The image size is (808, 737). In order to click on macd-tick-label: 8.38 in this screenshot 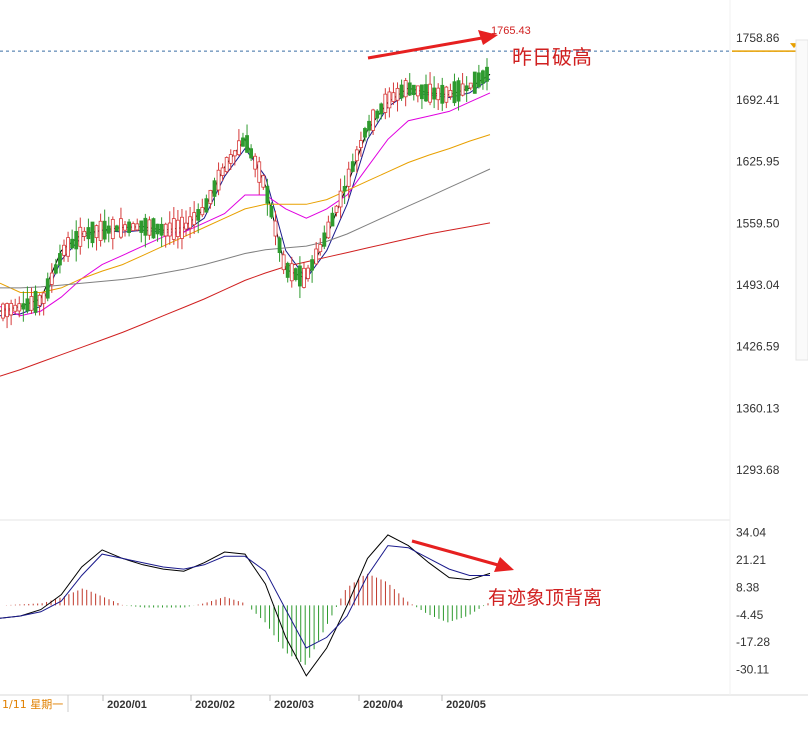, I will do `click(748, 587)`.